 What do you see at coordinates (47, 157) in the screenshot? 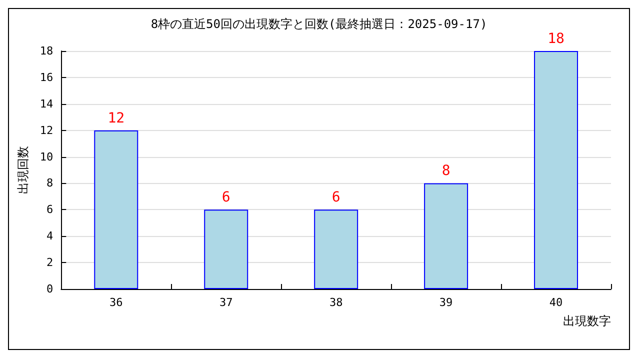
I see `y-tick-label: 10` at bounding box center [47, 157].